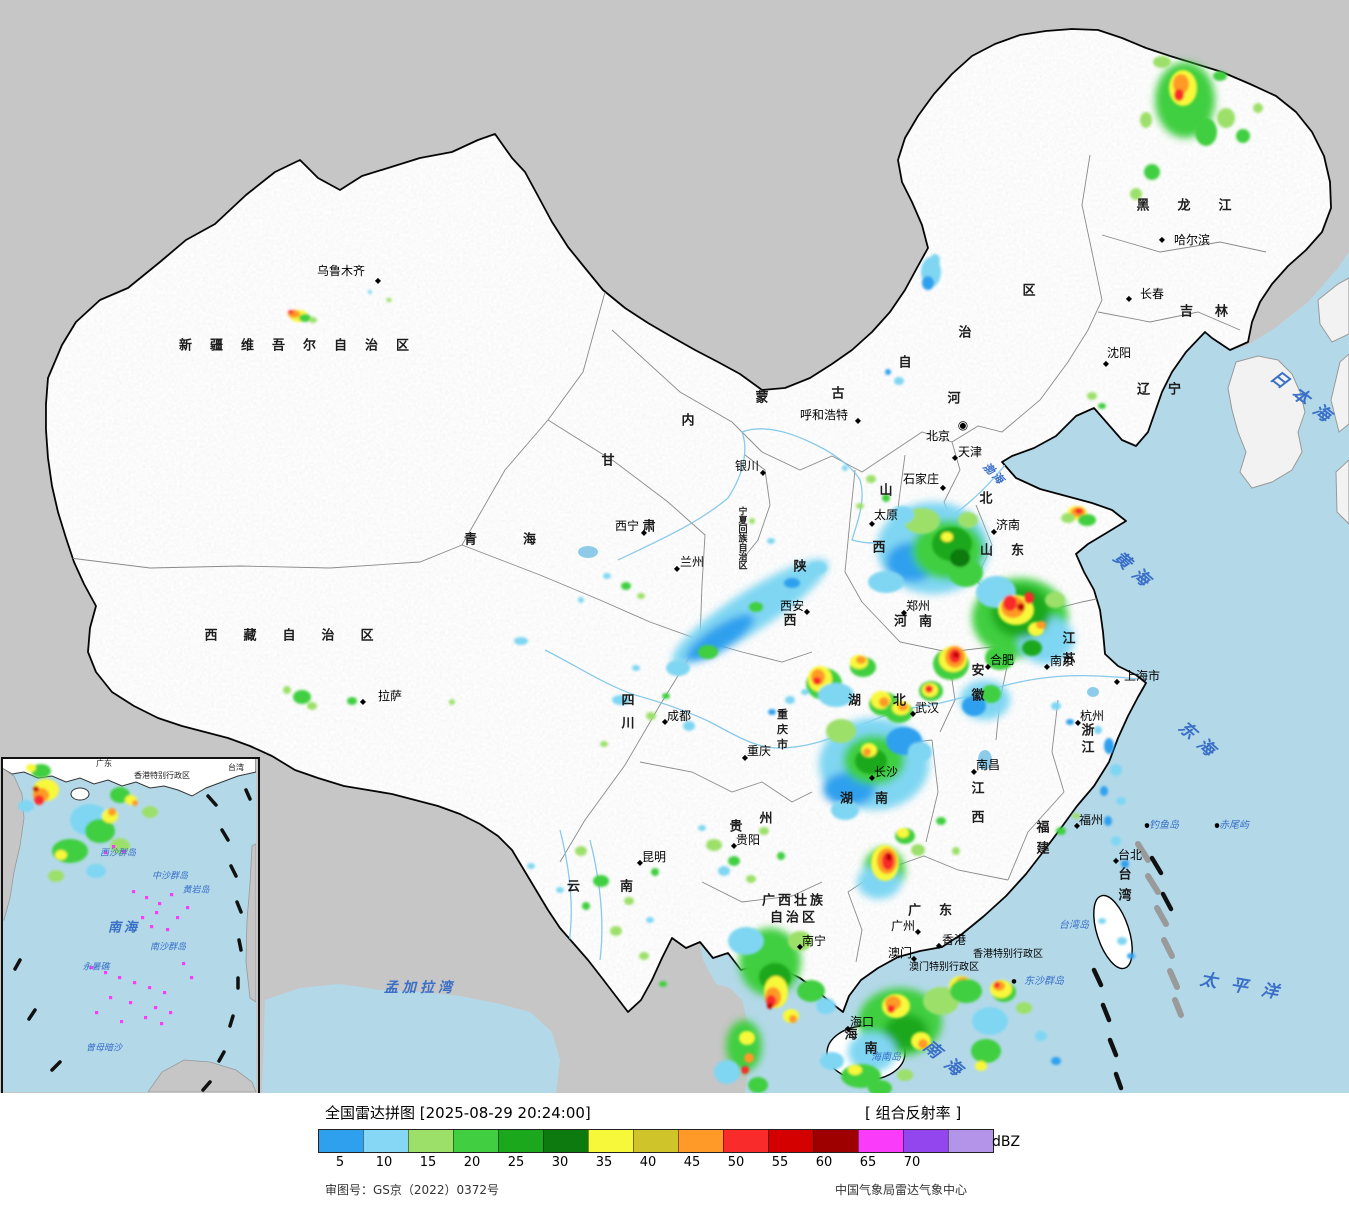 This screenshot has height=1208, width=1349. Describe the element at coordinates (472, 1162) in the screenshot. I see `legend-value: 20` at that location.